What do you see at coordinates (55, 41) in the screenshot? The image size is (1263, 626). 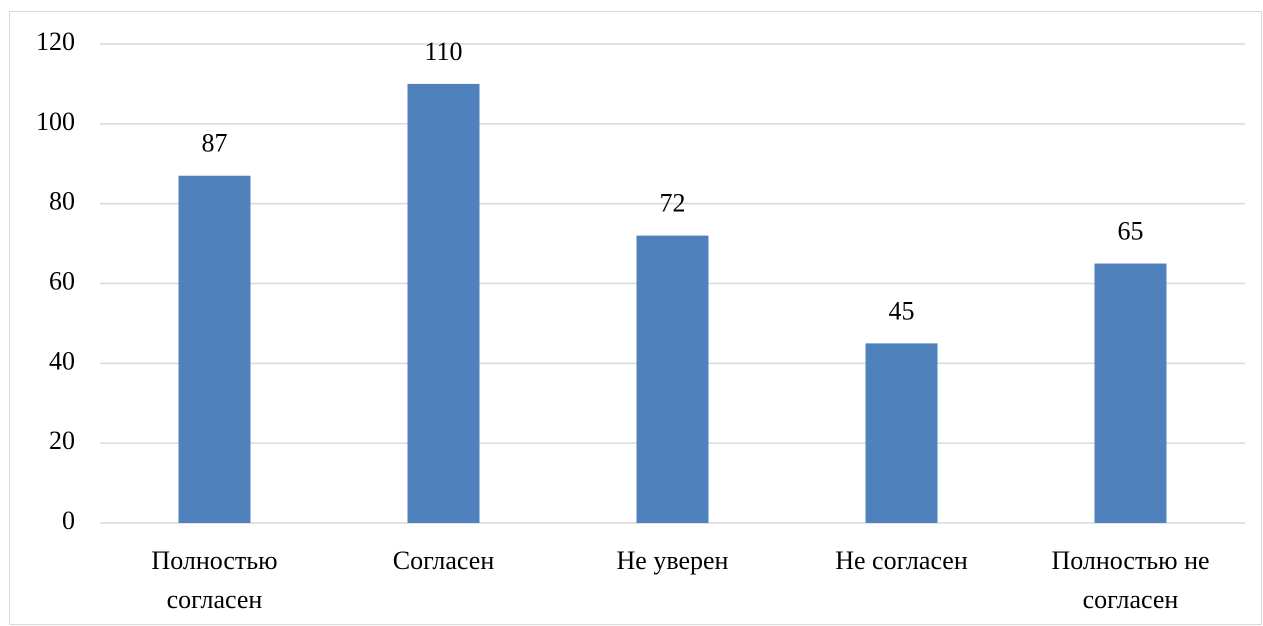 I see `y-tick-label: 120` at bounding box center [55, 41].